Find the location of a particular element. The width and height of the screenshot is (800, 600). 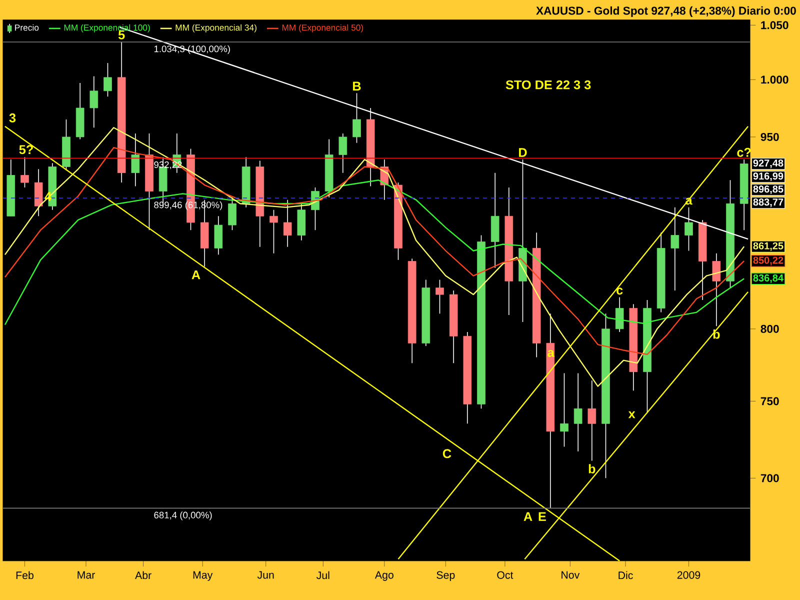

data-label: 861,25 is located at coordinates (768, 246).